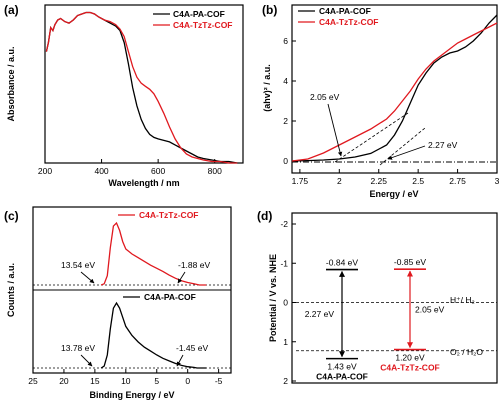 This screenshot has width=500, height=403. What do you see at coordinates (78, 348) in the screenshot?
I see `annotation-1378: 13.78 eV` at bounding box center [78, 348].